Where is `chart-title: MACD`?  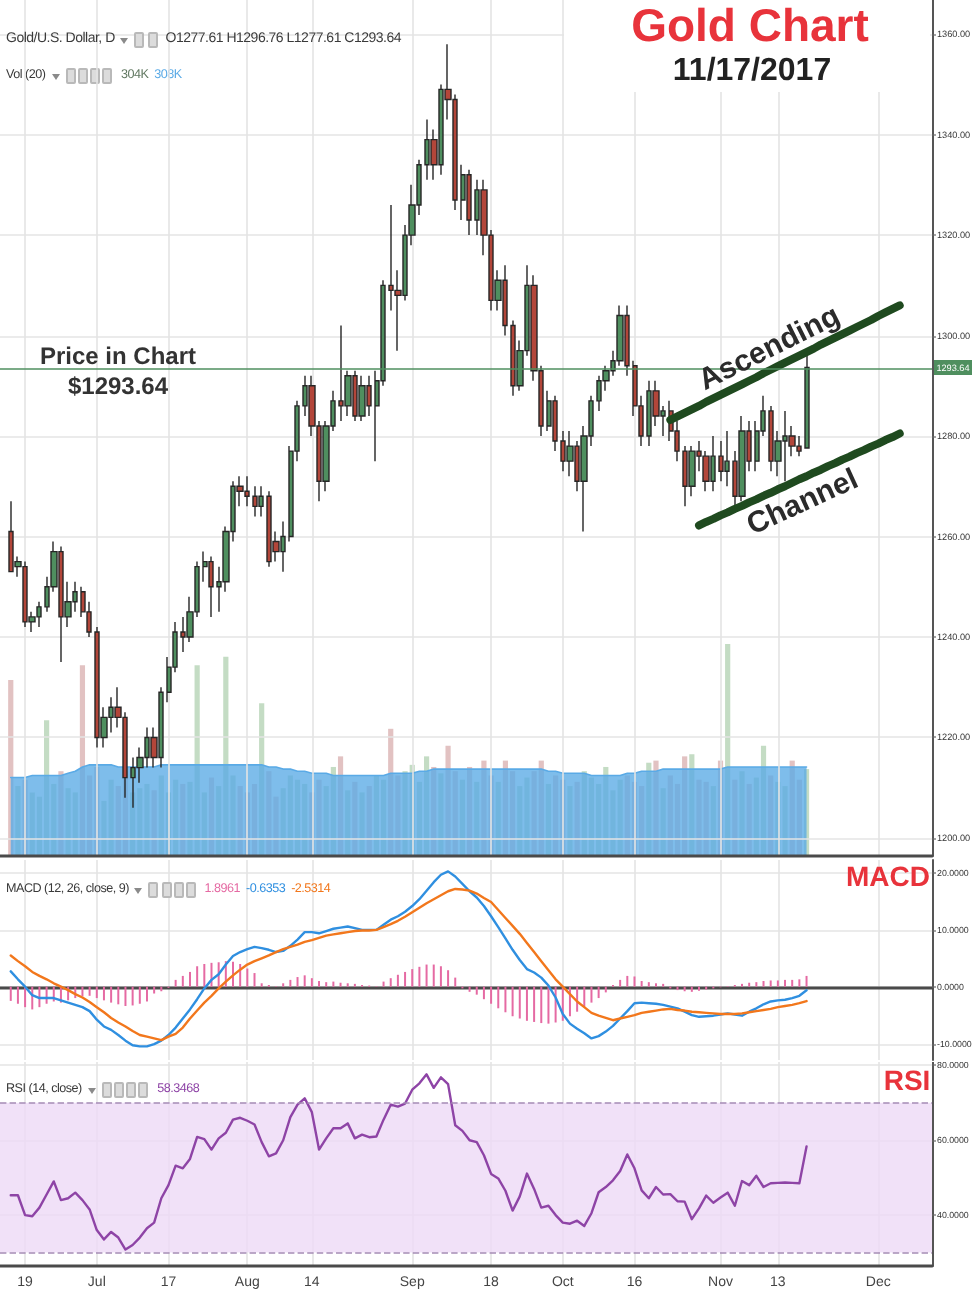 chart-title: MACD is located at coordinates (888, 876).